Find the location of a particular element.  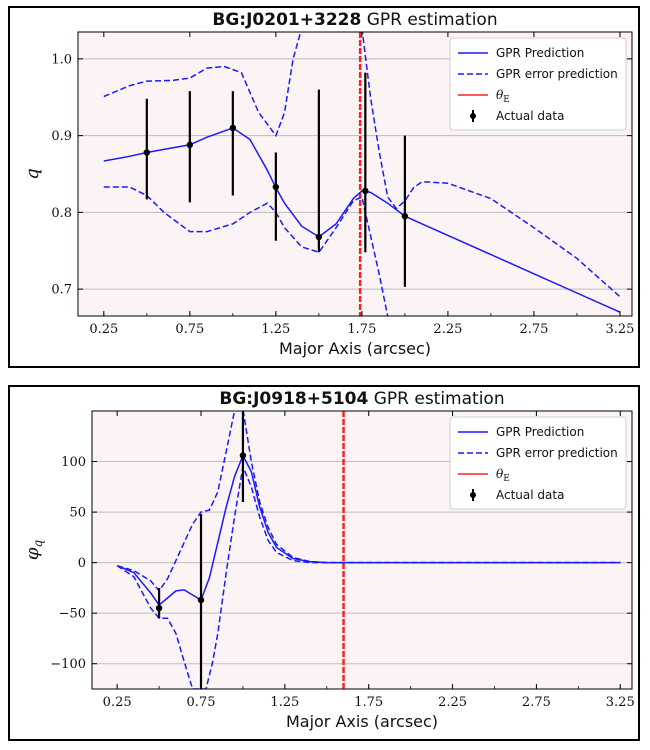

y-tick-label: 0.7 is located at coordinates (61, 290).